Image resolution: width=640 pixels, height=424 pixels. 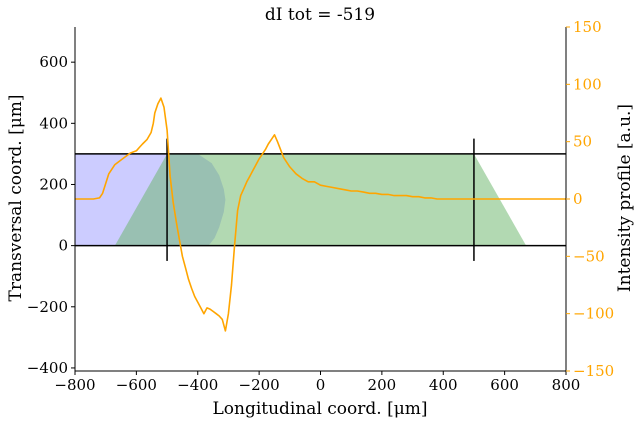 I want to click on y2-tick-label: 50, so click(x=582, y=142).